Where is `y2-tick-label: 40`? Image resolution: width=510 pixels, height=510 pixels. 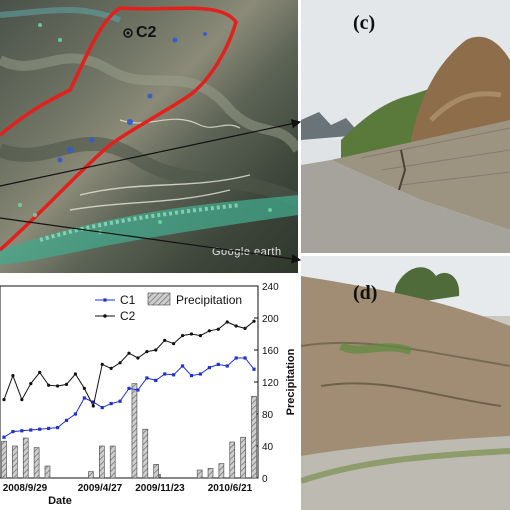
y2-tick-label: 40 is located at coordinates (268, 447).